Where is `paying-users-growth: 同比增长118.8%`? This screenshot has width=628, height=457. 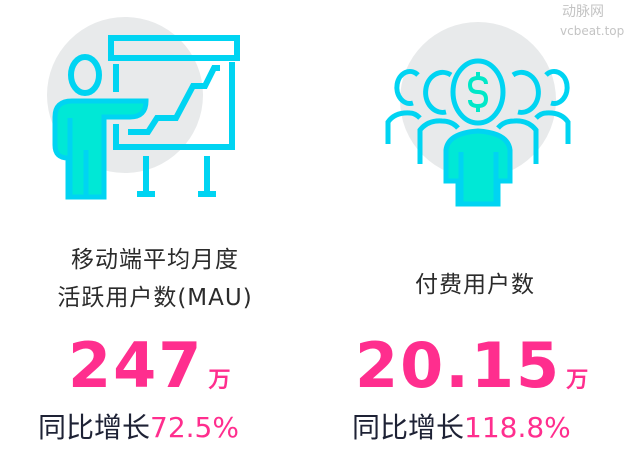
paying-users-growth: 同比增长118.8% is located at coordinates (461, 428).